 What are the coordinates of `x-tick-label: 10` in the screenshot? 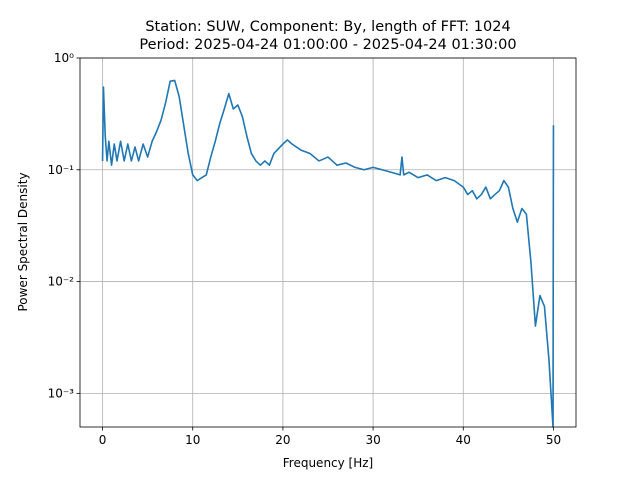 It's located at (192, 440).